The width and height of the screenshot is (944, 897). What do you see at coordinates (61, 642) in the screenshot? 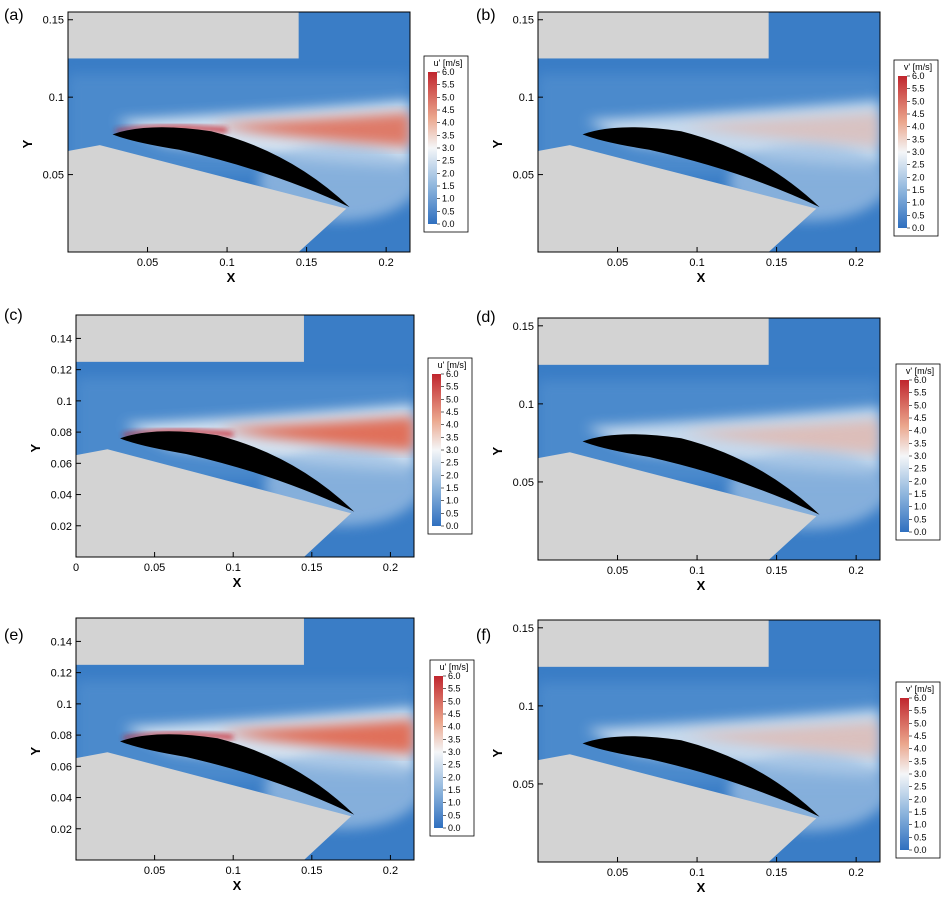
I see `y-tick-label: 0.14` at bounding box center [61, 642].